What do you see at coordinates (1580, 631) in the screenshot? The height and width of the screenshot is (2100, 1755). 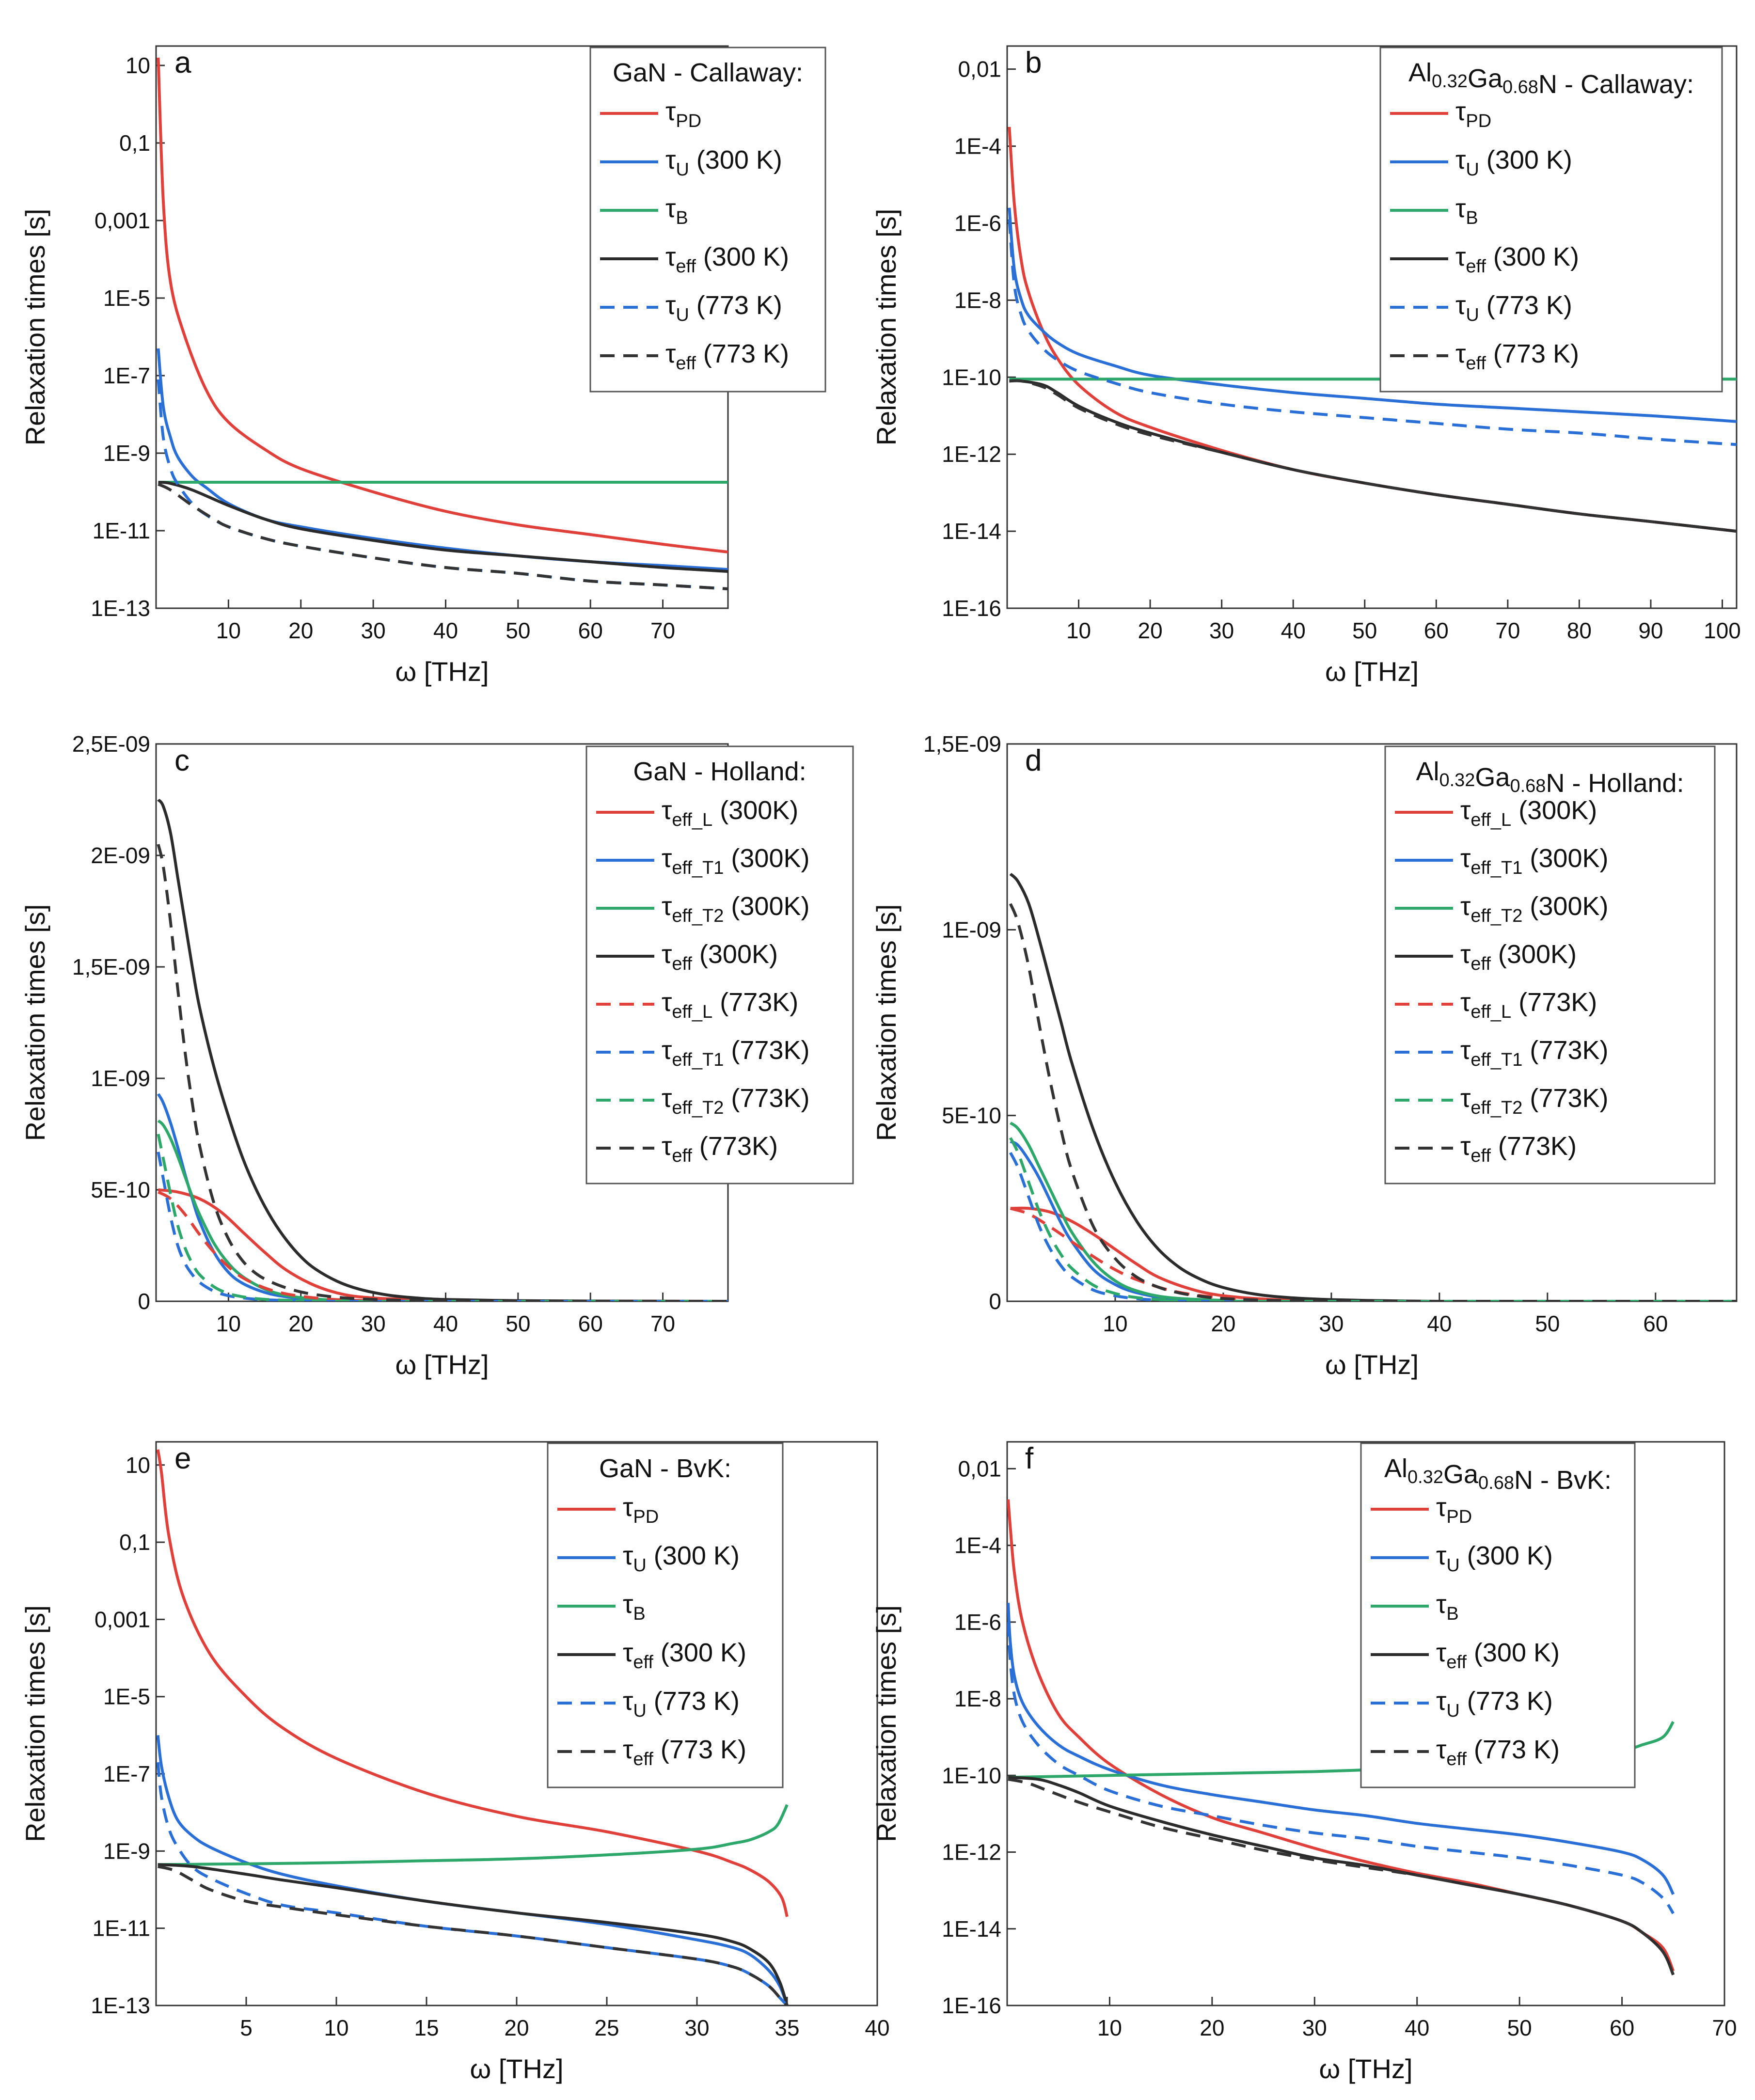 I see `x-tick-label: 80` at bounding box center [1580, 631].